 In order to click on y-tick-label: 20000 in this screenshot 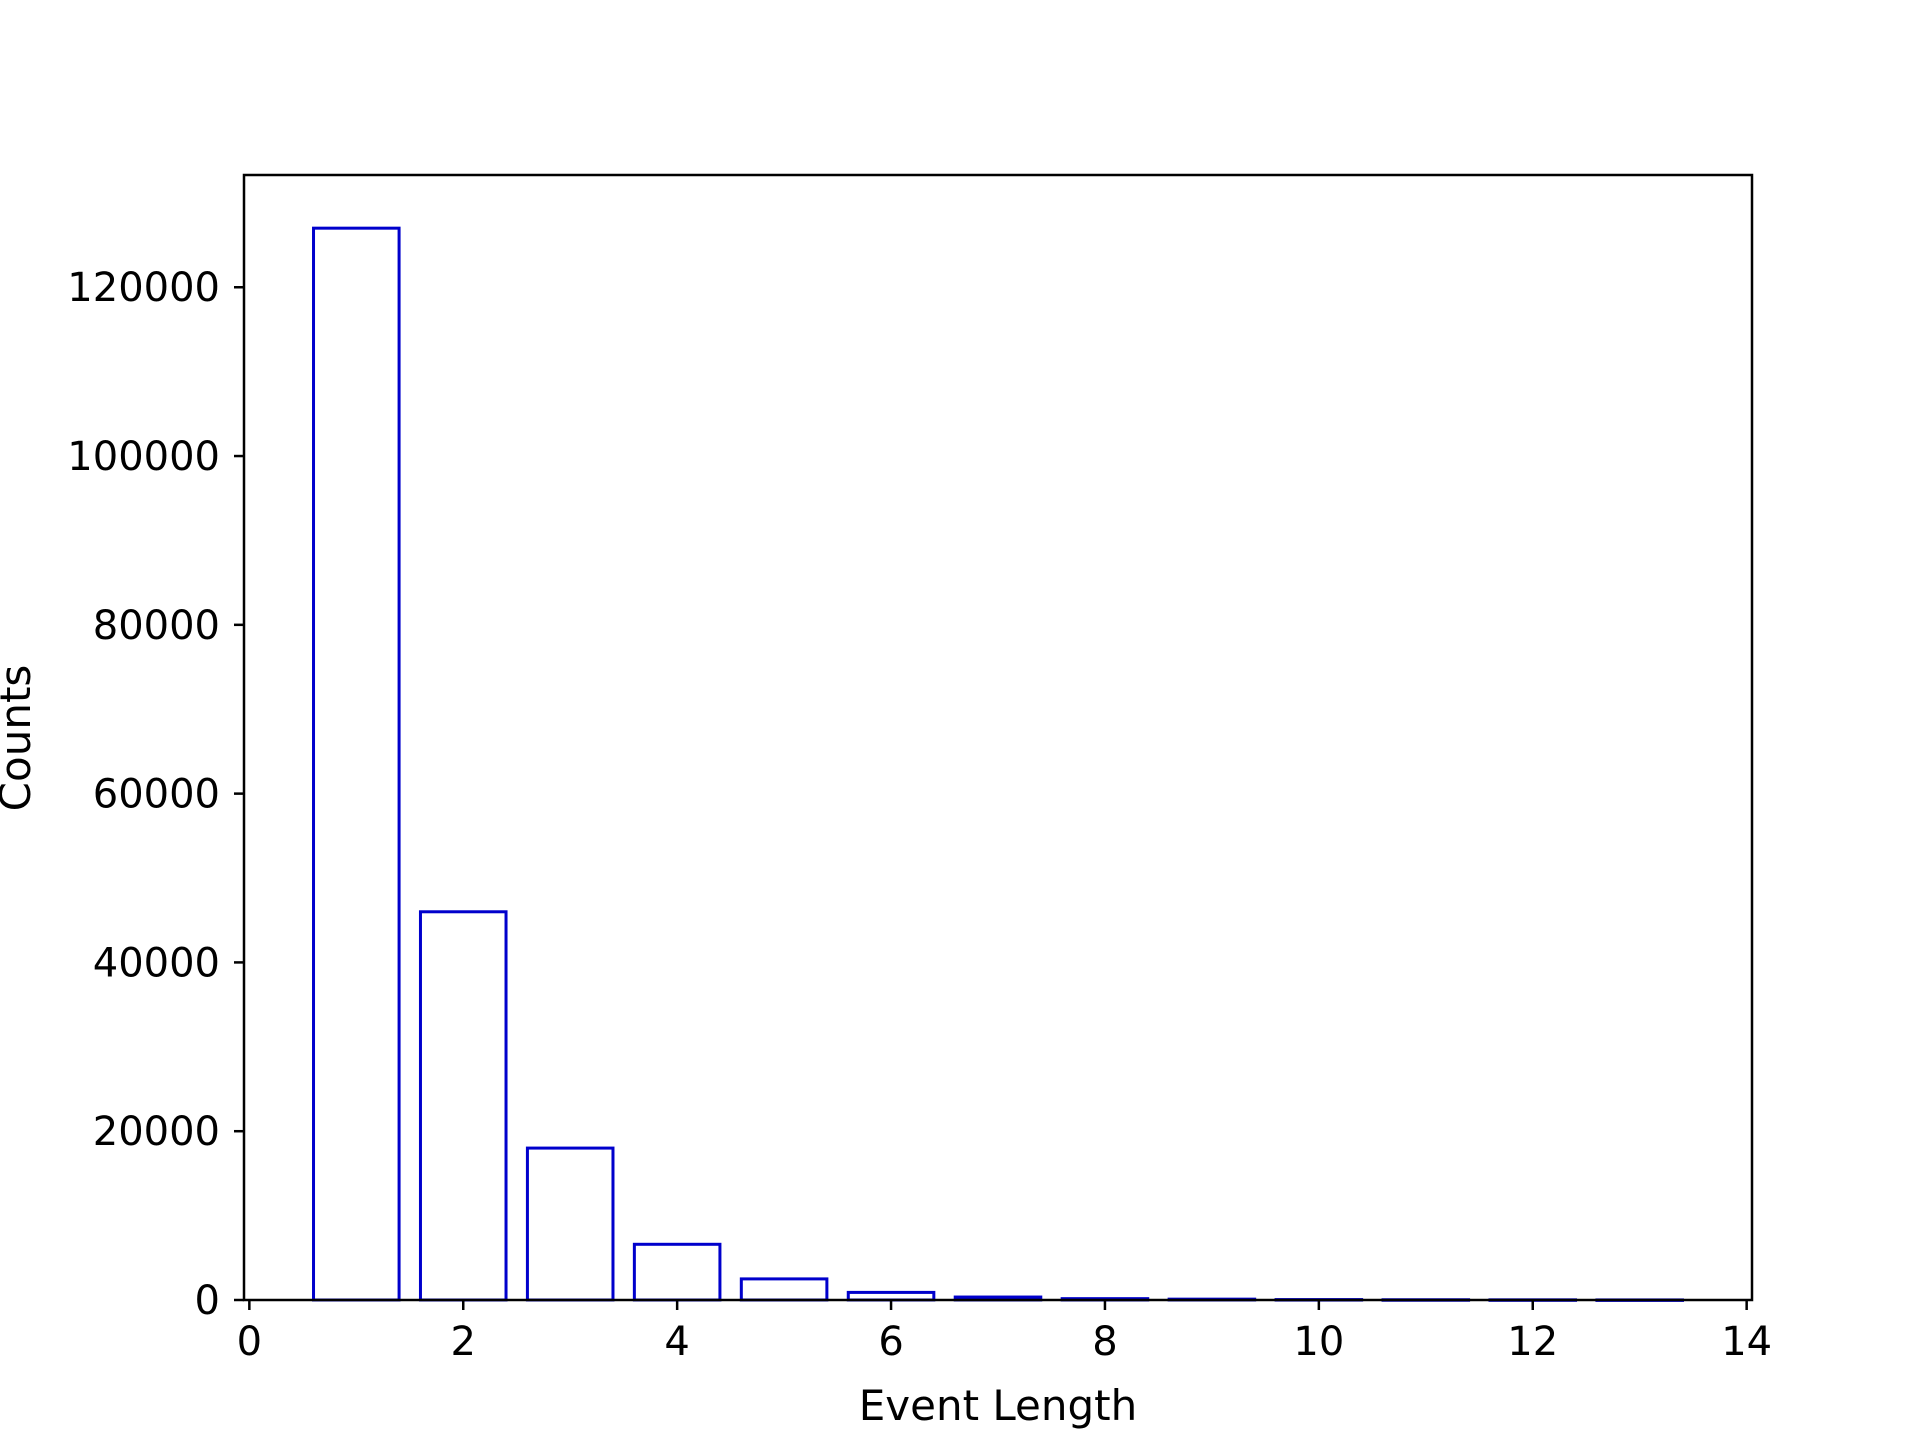, I will do `click(156, 1132)`.